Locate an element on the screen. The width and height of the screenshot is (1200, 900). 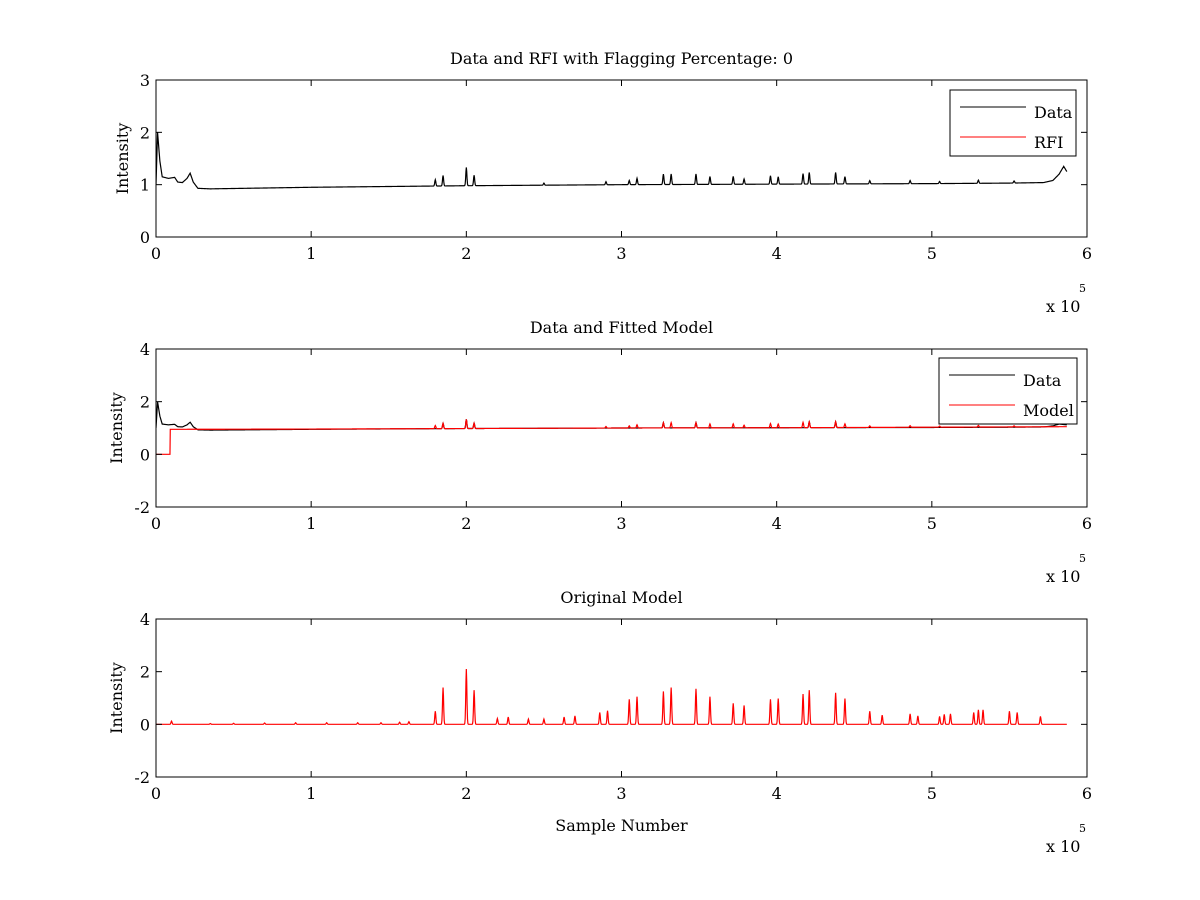
y-tick-label: 3 is located at coordinates (145, 80).